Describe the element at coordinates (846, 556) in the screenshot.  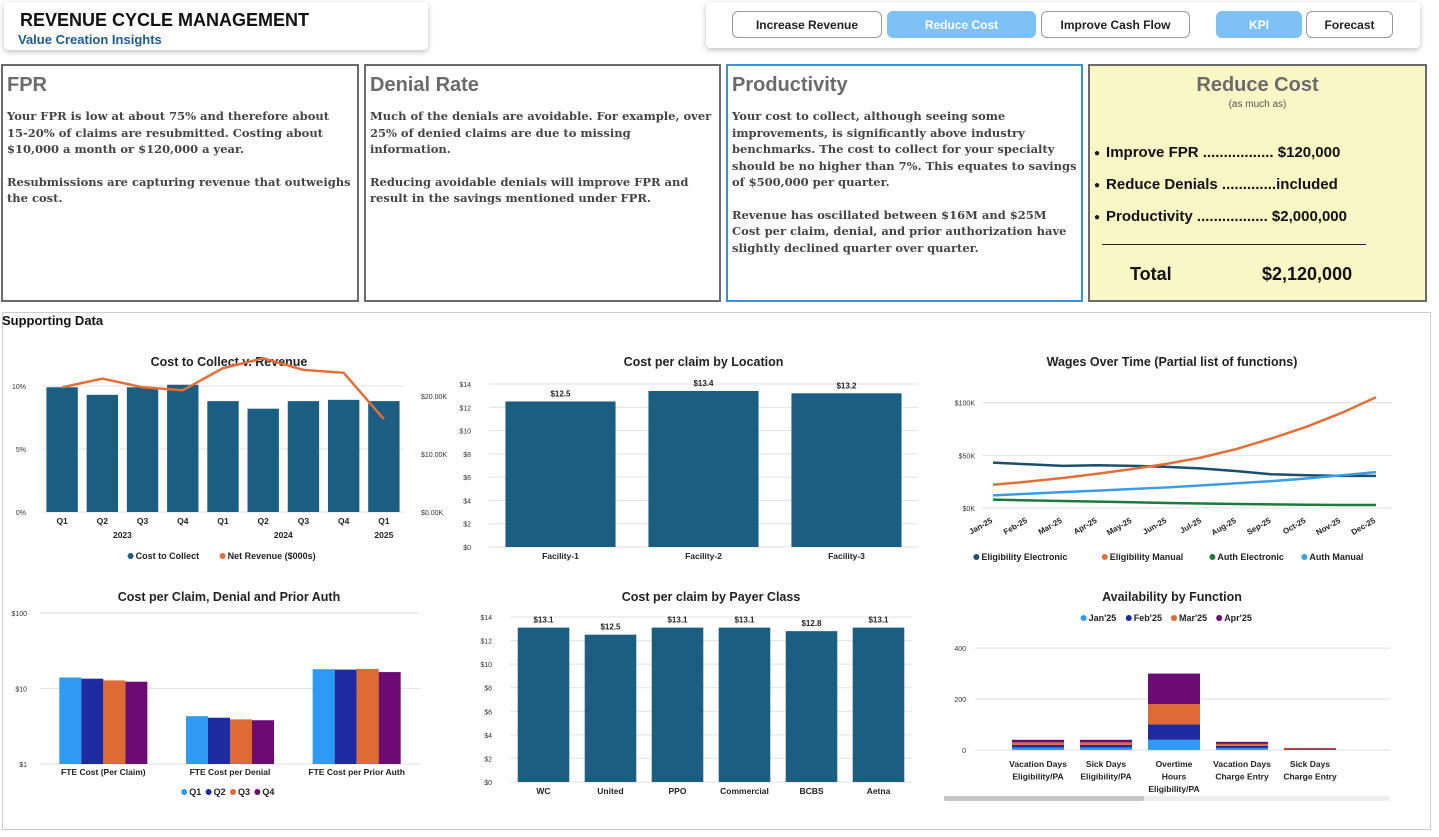
I see `x-tick-label: Facility-3` at that location.